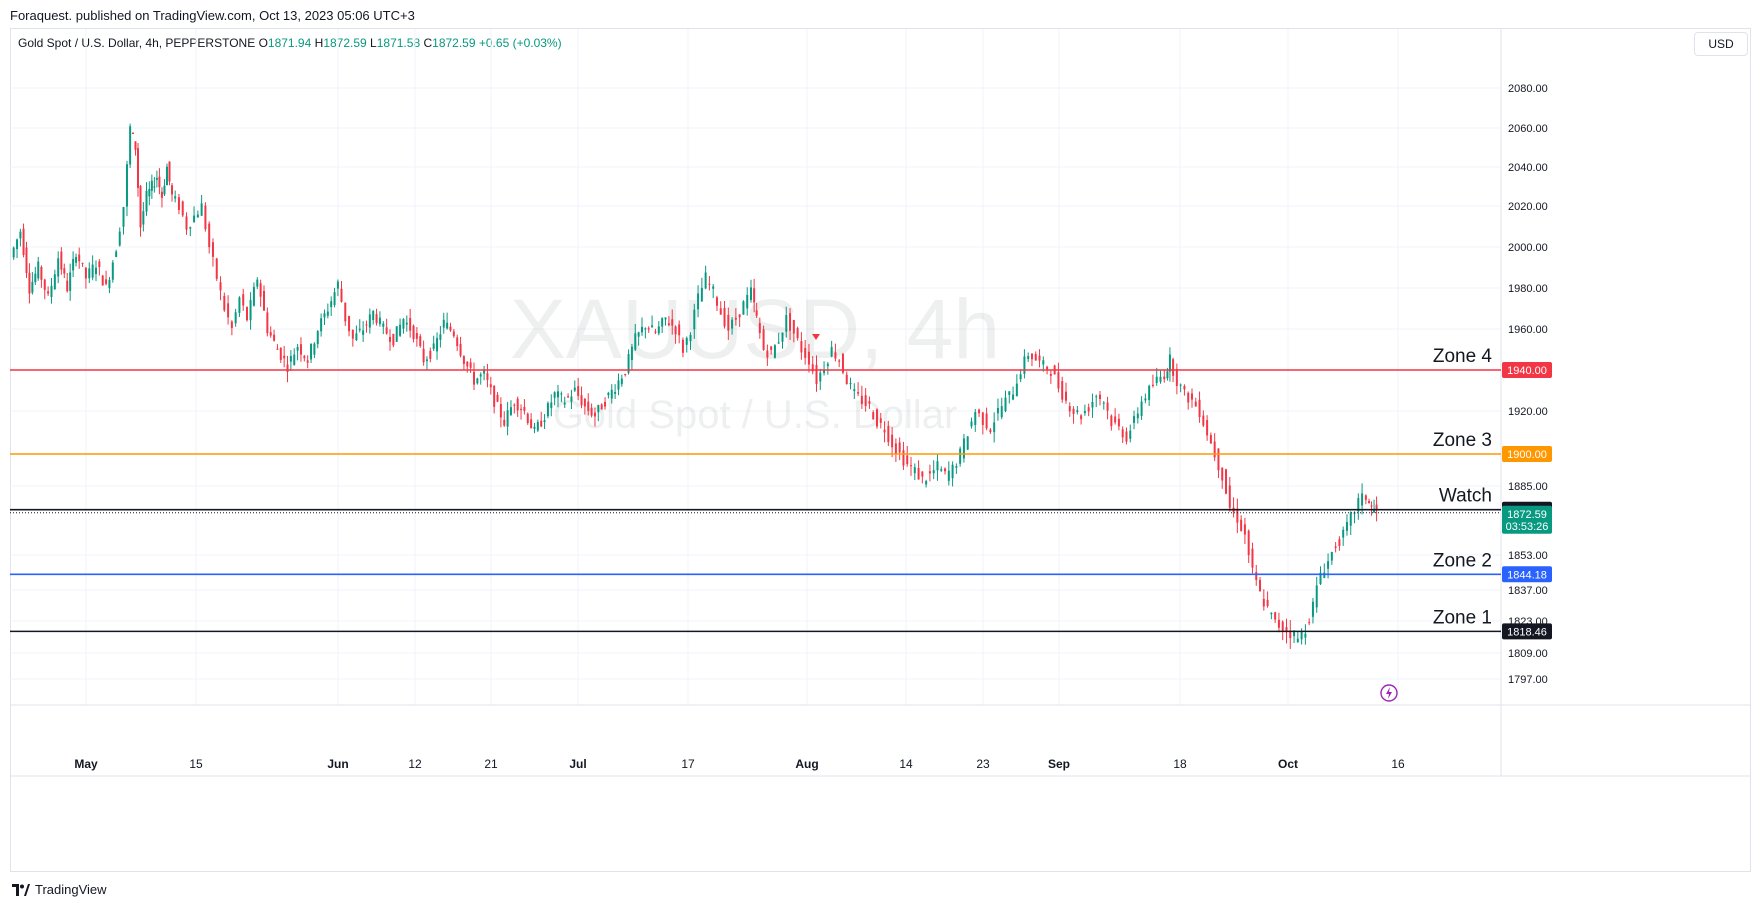 This screenshot has height=906, width=1761. Describe the element at coordinates (345, 43) in the screenshot. I see `high-value: 1872.59` at that location.